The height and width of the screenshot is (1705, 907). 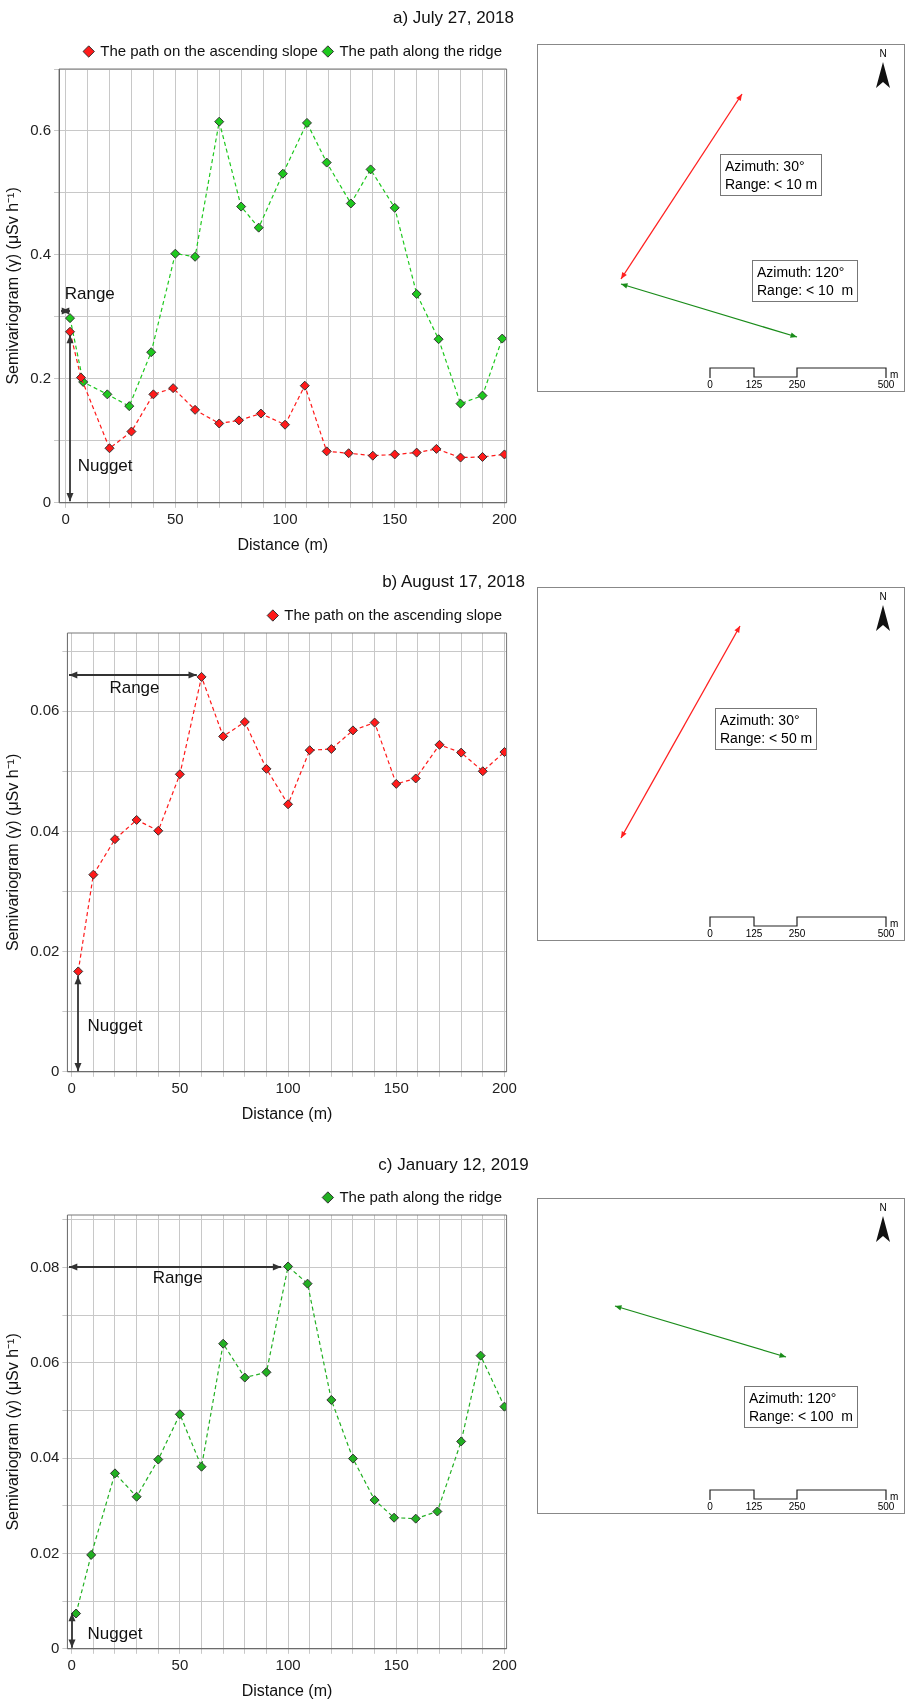 What do you see at coordinates (41, 130) in the screenshot?
I see `y-tick-label: 0.6` at bounding box center [41, 130].